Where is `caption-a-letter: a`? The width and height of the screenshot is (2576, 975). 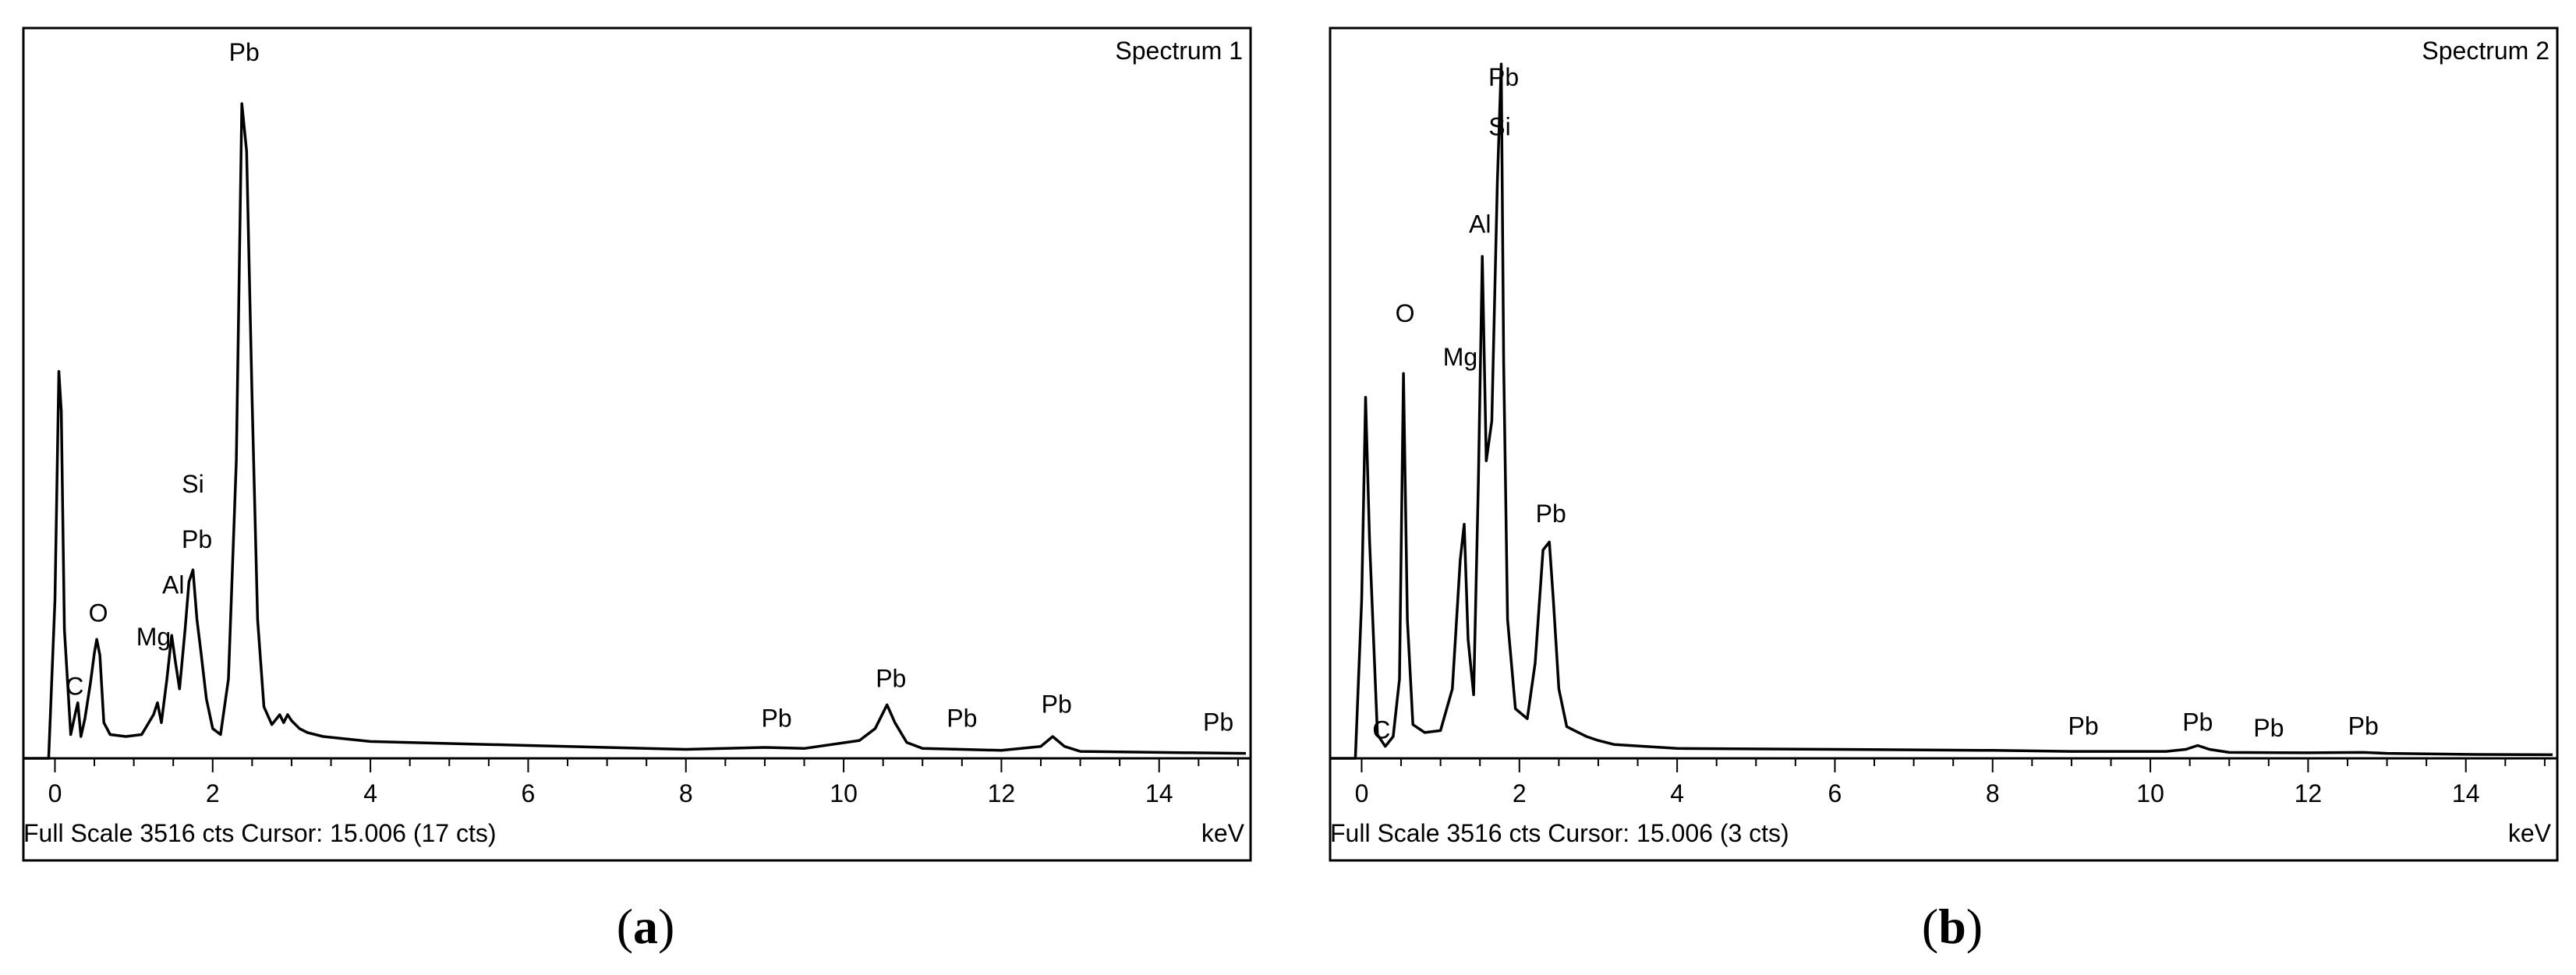 caption-a-letter: a is located at coordinates (645, 927).